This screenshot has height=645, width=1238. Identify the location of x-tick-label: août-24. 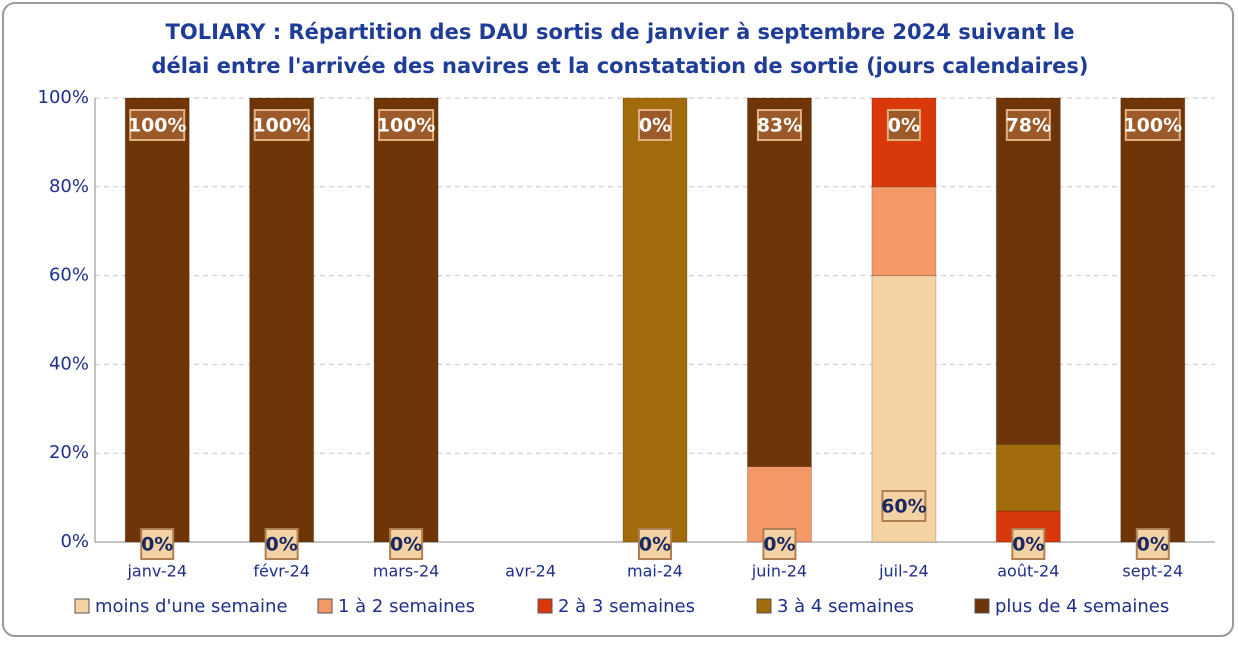
(1028, 571).